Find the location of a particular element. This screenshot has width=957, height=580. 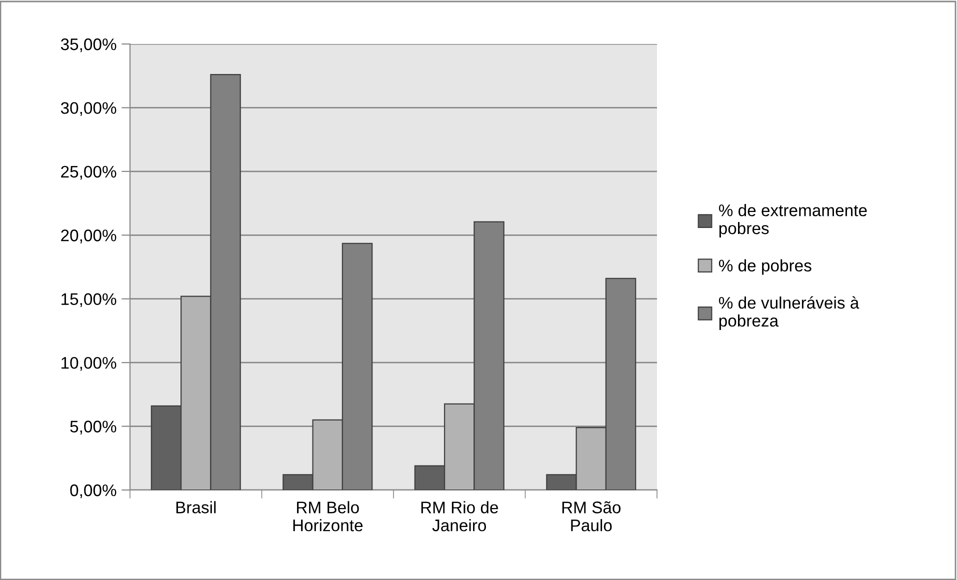

y-tick-label: 35,00% is located at coordinates (88, 45).